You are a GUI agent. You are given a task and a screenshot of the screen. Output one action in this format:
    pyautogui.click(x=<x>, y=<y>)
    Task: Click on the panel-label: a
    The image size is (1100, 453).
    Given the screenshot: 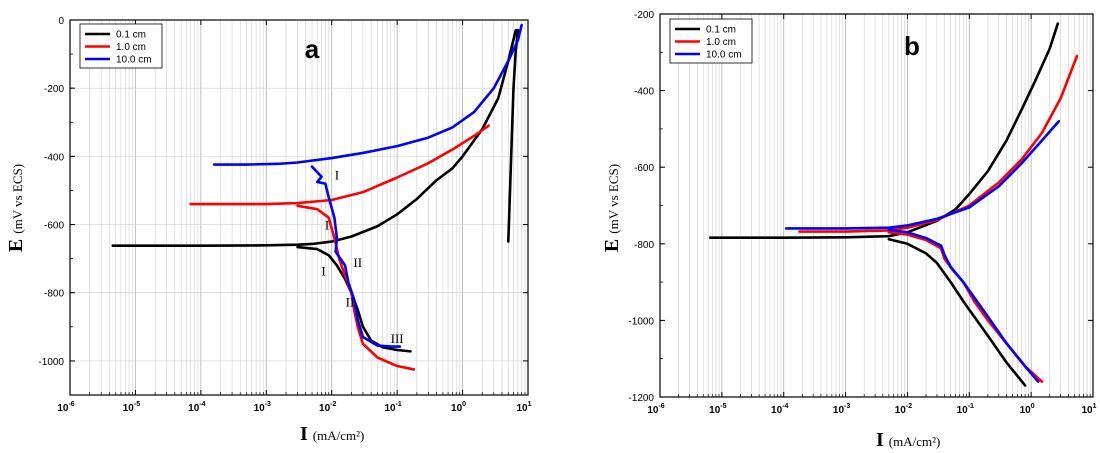 What is the action you would take?
    pyautogui.click(x=312, y=49)
    